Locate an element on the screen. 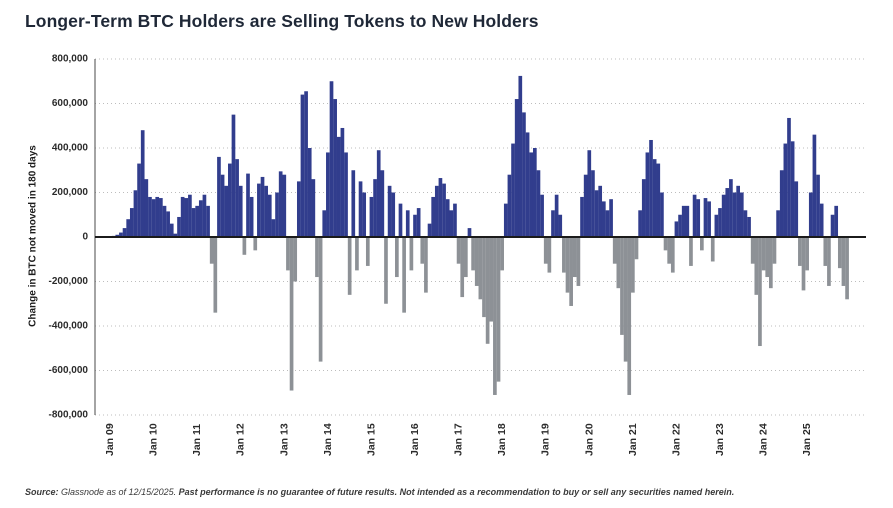 The height and width of the screenshot is (508, 893). y-tick-label: -800,000 is located at coordinates (69, 415).